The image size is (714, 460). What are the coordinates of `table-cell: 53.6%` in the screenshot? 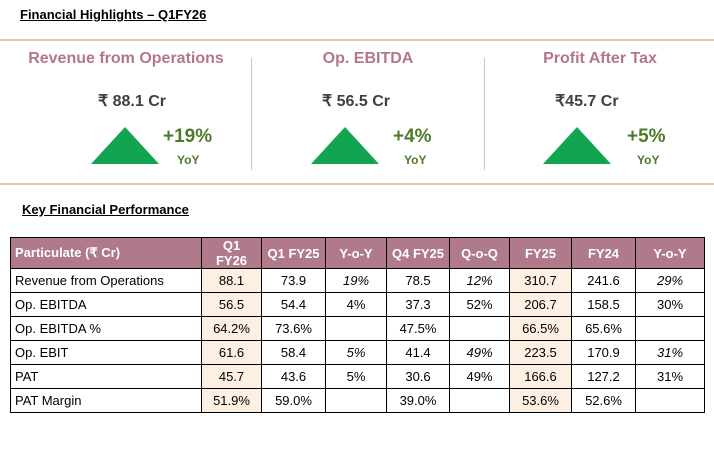 It's located at (540, 400).